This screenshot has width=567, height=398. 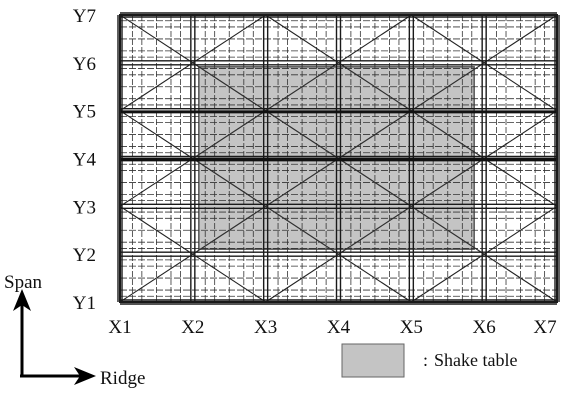 I want to click on y-axis-label: Y2, so click(x=84, y=255).